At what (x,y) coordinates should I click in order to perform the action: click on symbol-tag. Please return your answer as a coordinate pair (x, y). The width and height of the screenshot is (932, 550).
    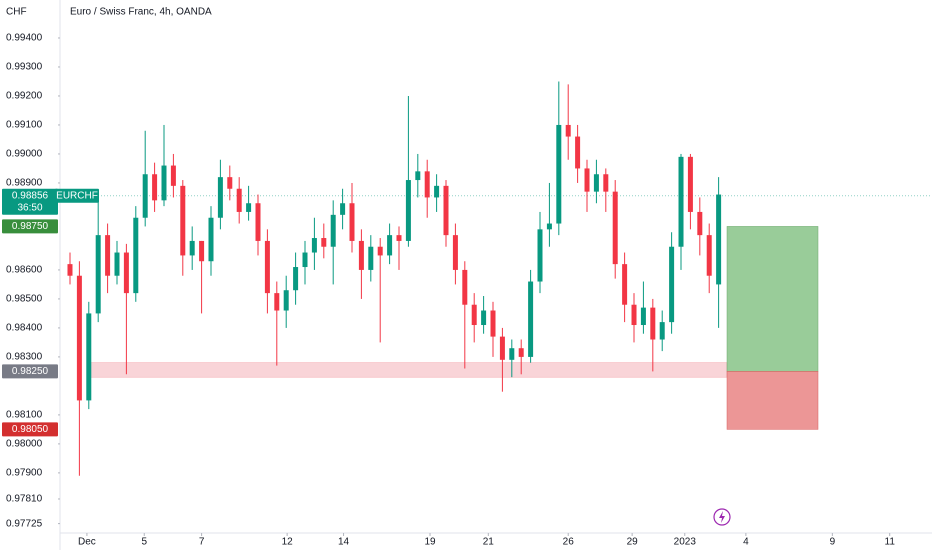
    Looking at the image, I should click on (77, 195).